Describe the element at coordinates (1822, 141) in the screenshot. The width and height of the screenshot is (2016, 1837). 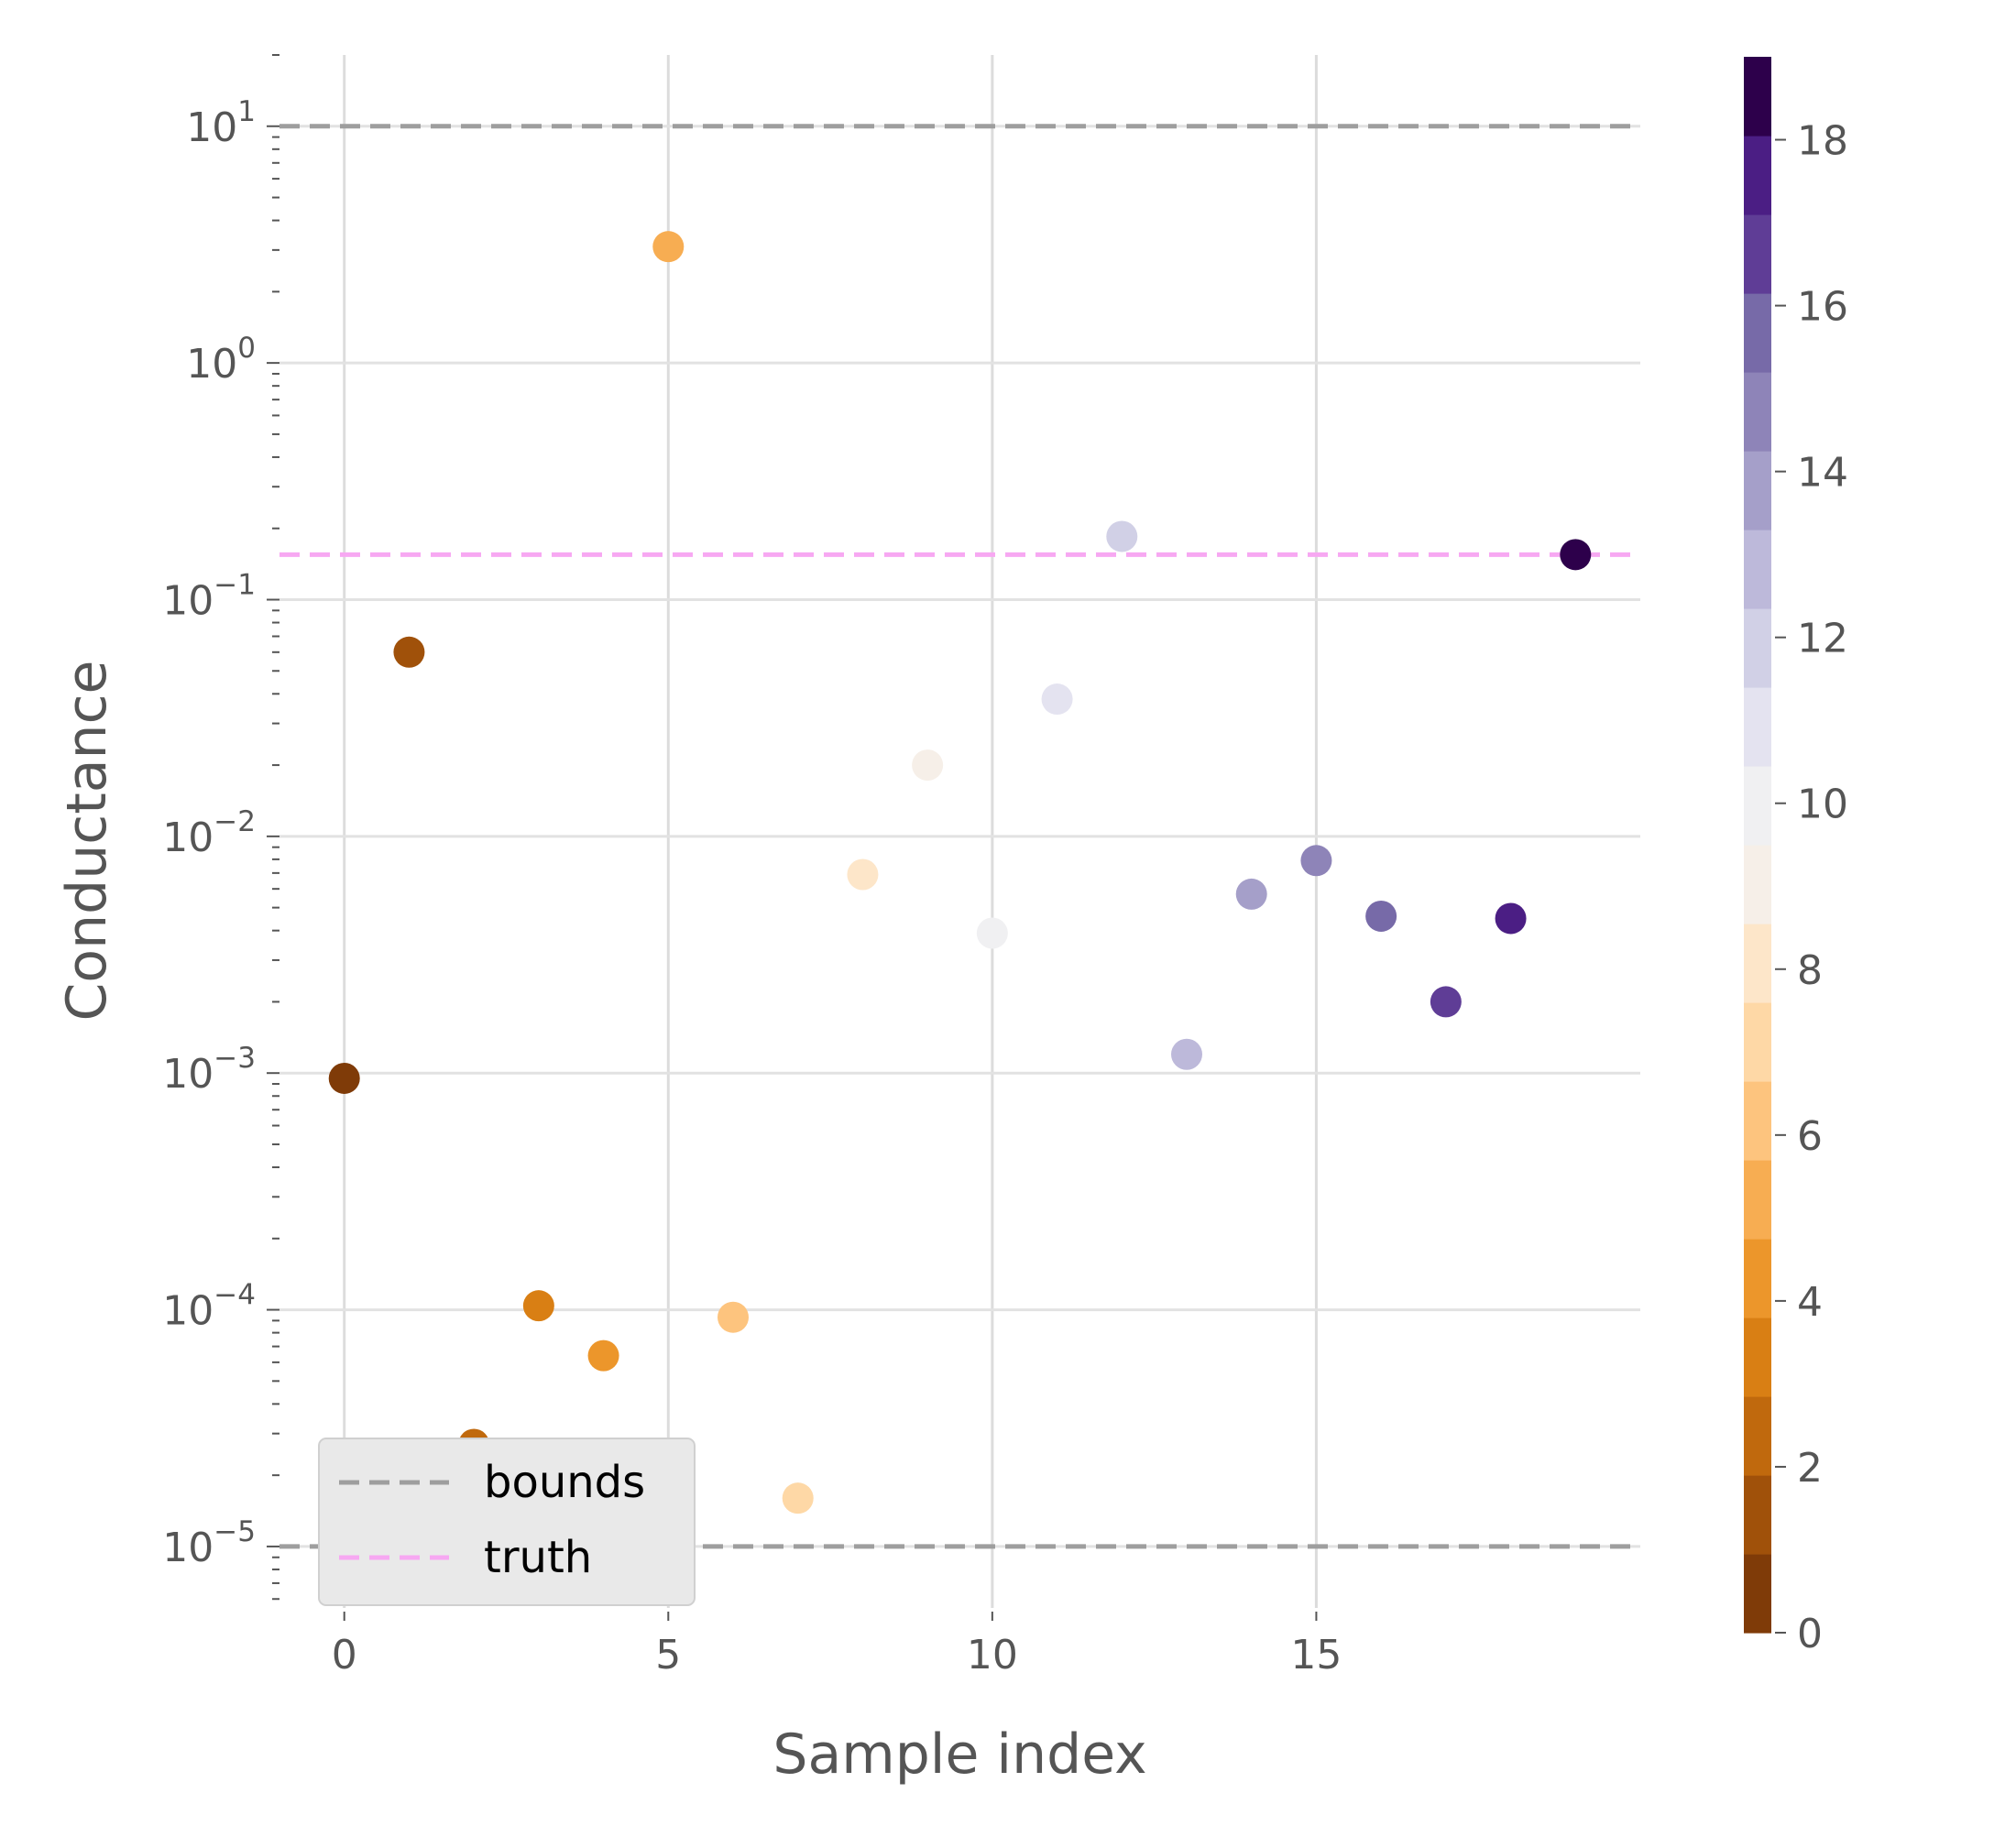
I see `colorbar-tick-label: 18` at that location.